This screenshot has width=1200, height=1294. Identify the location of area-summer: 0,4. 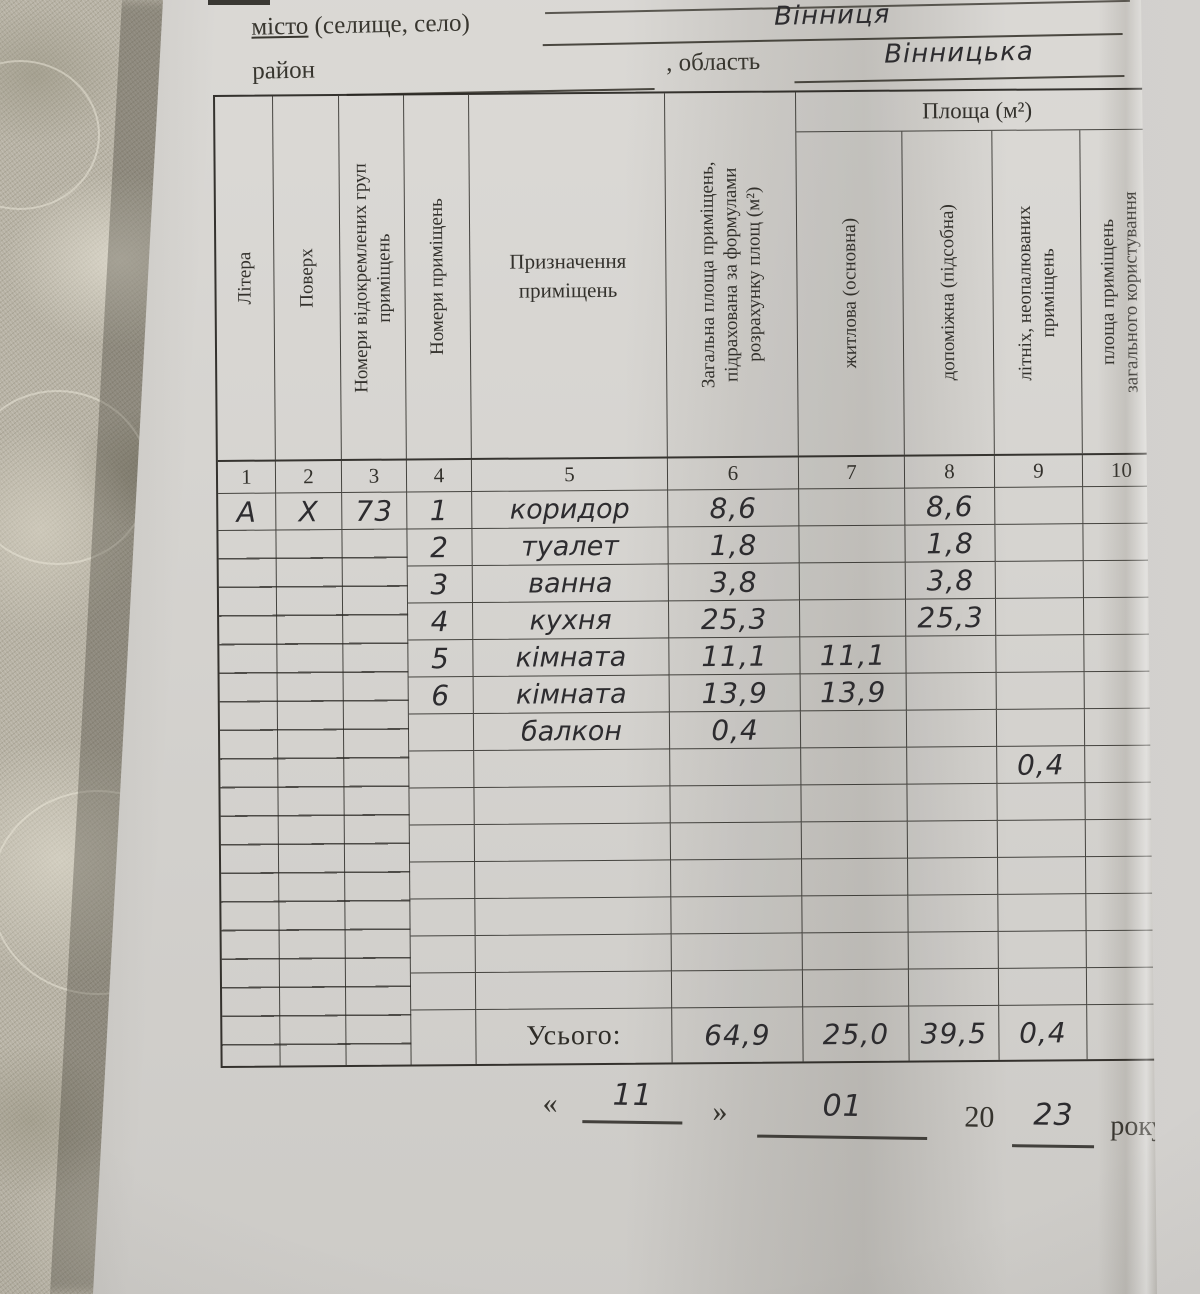
(1041, 765).